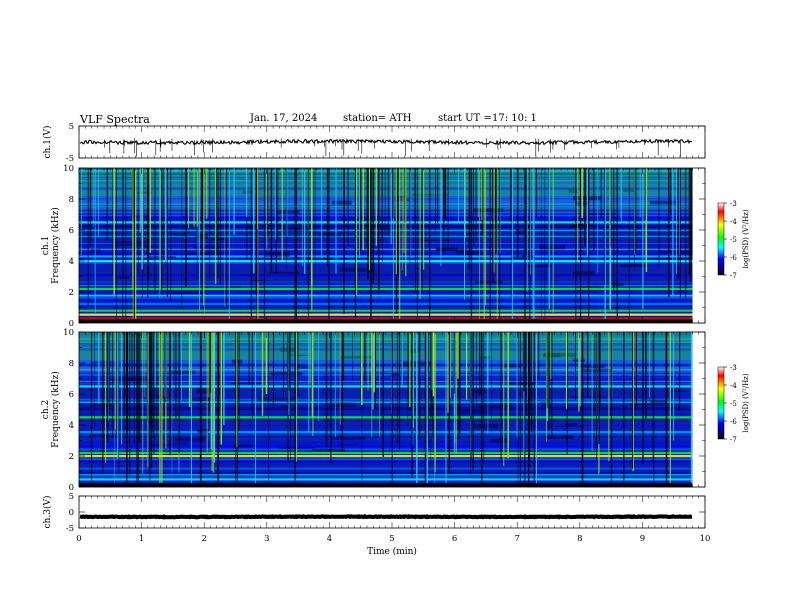 The height and width of the screenshot is (612, 792). I want to click on y-tick-label: -5, so click(70, 159).